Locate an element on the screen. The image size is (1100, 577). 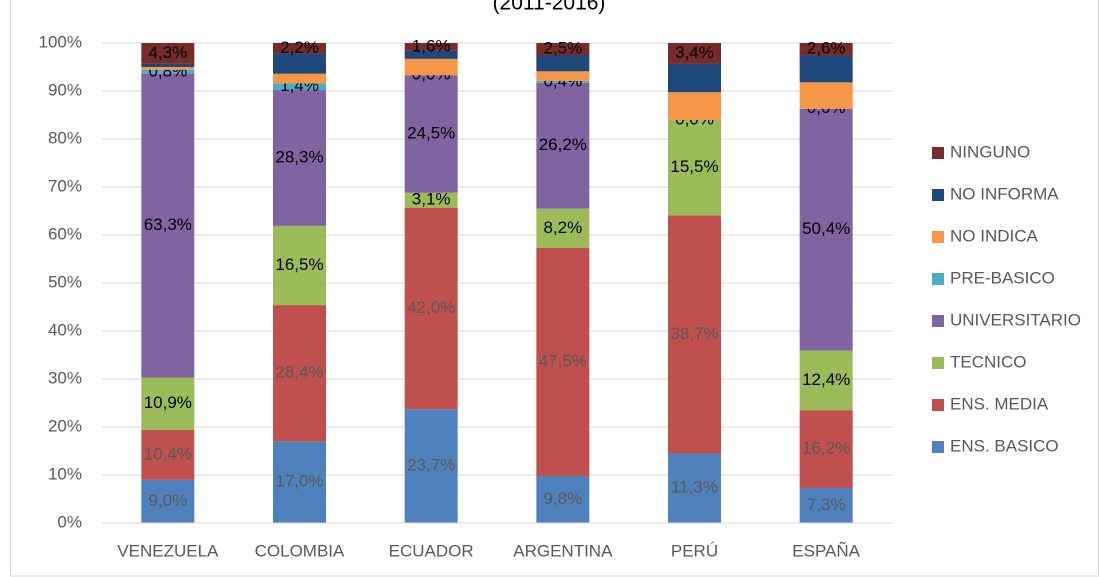
data-label: 63,3% is located at coordinates (168, 224).